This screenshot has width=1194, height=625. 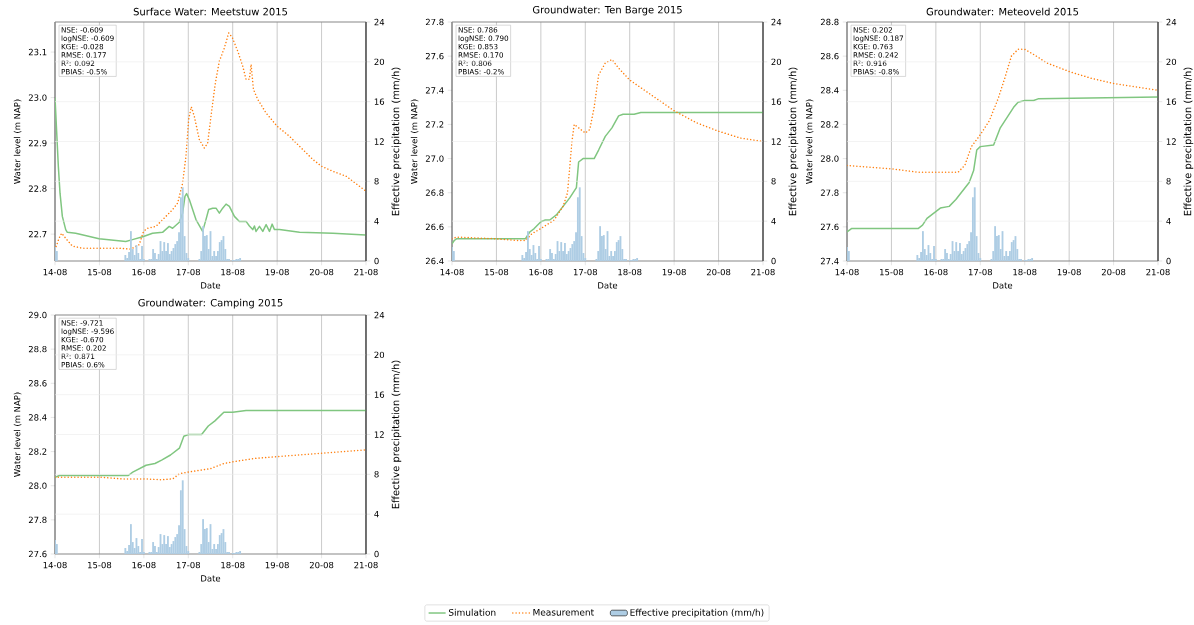 I want to click on y-tick-label: 23.1, so click(x=37, y=52).